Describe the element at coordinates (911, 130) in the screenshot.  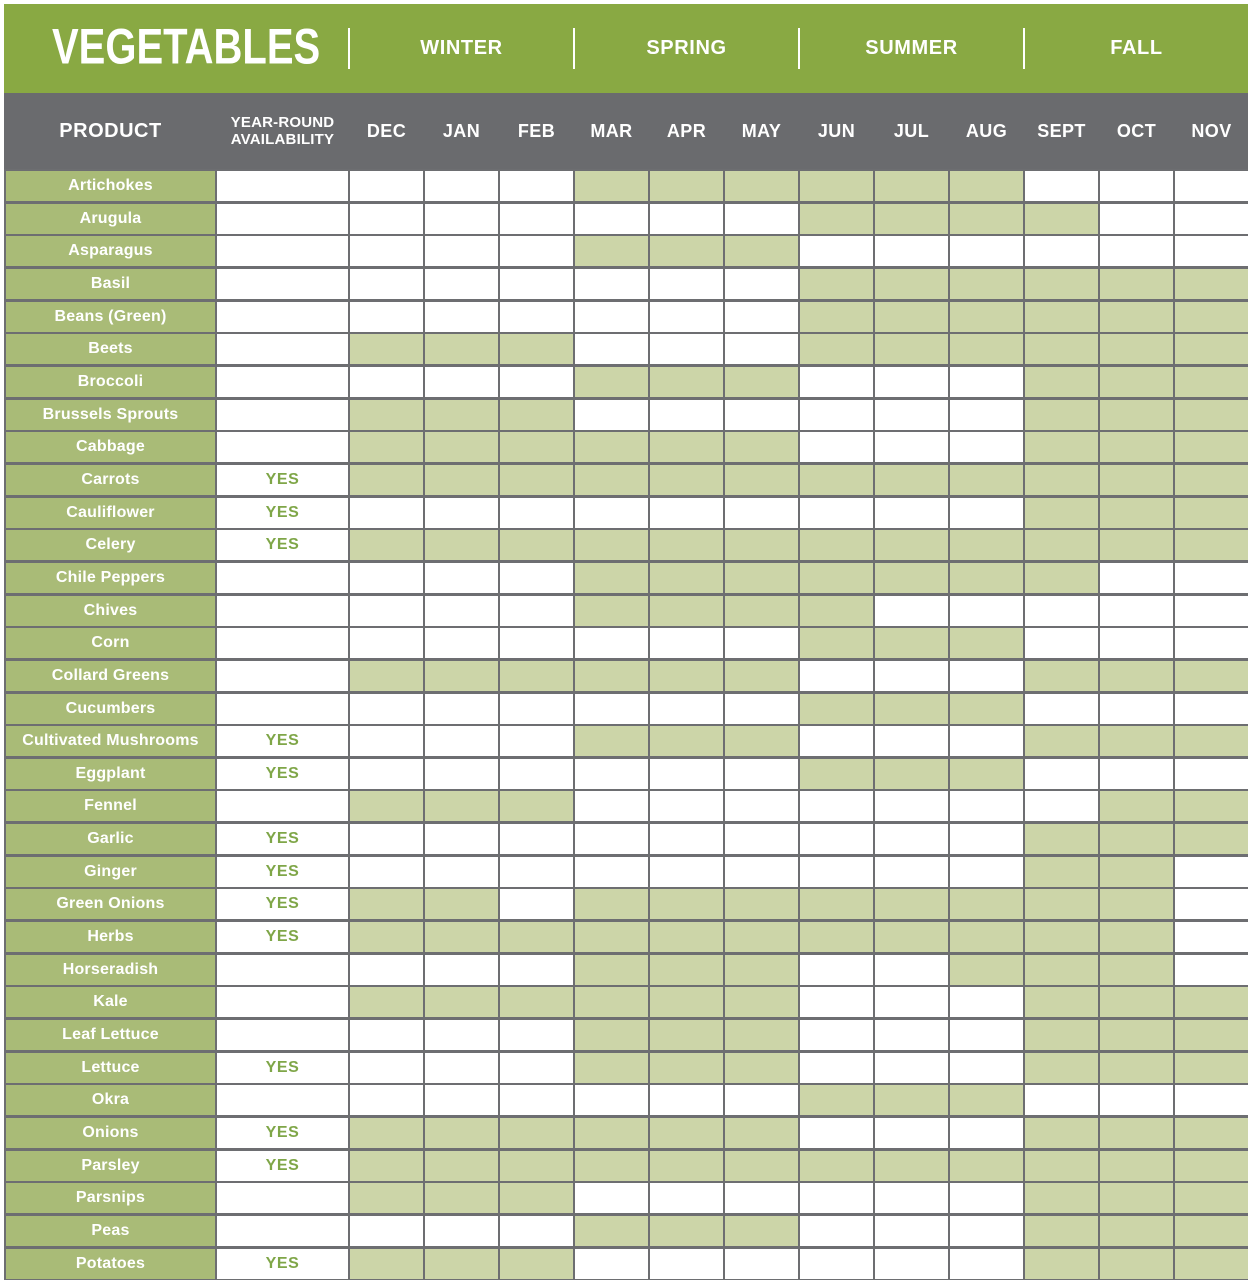
I see `month-header-jul: JUL` at that location.